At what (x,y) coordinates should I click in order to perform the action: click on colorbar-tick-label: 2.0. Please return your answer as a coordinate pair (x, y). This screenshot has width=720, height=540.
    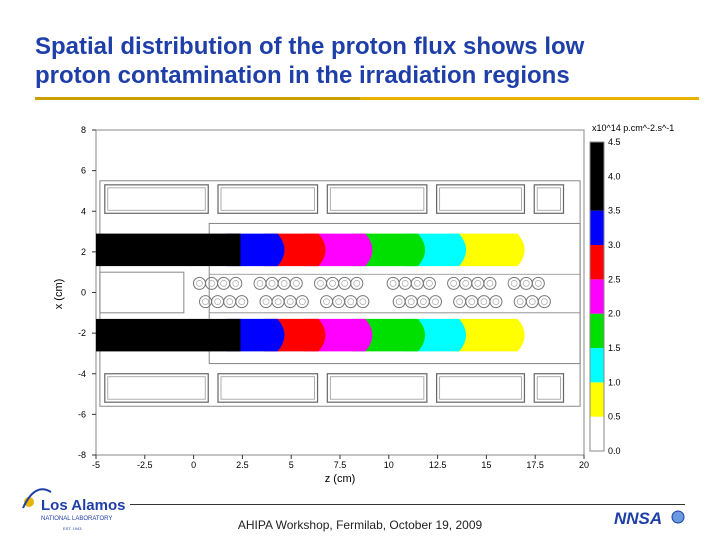
    Looking at the image, I should click on (614, 314).